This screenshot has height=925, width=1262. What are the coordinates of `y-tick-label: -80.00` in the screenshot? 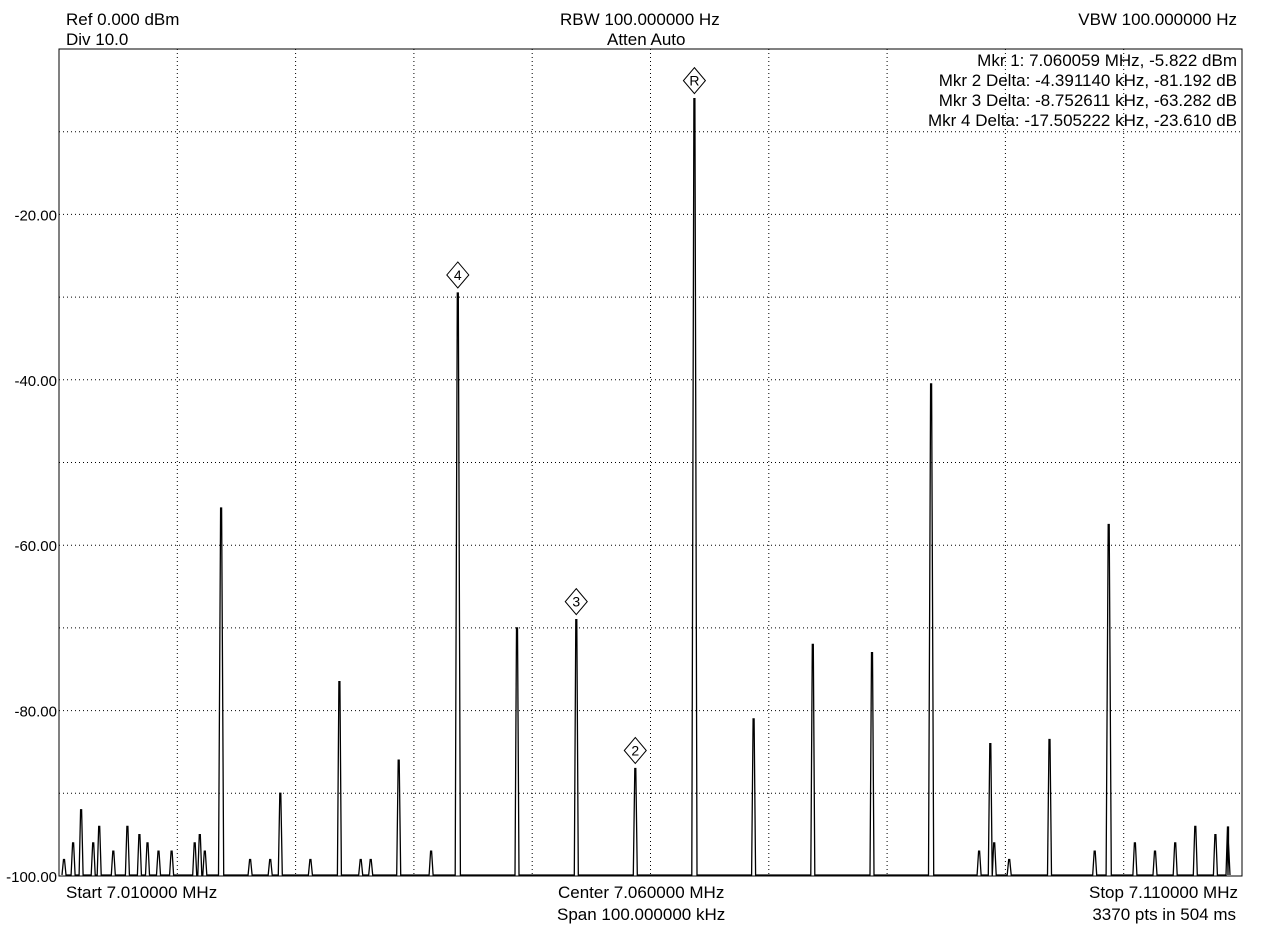 It's located at (35, 712).